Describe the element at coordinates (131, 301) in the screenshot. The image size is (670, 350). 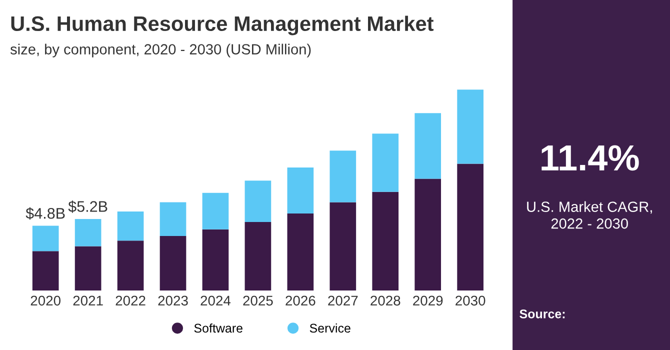
I see `x-tick-label: 2022` at that location.